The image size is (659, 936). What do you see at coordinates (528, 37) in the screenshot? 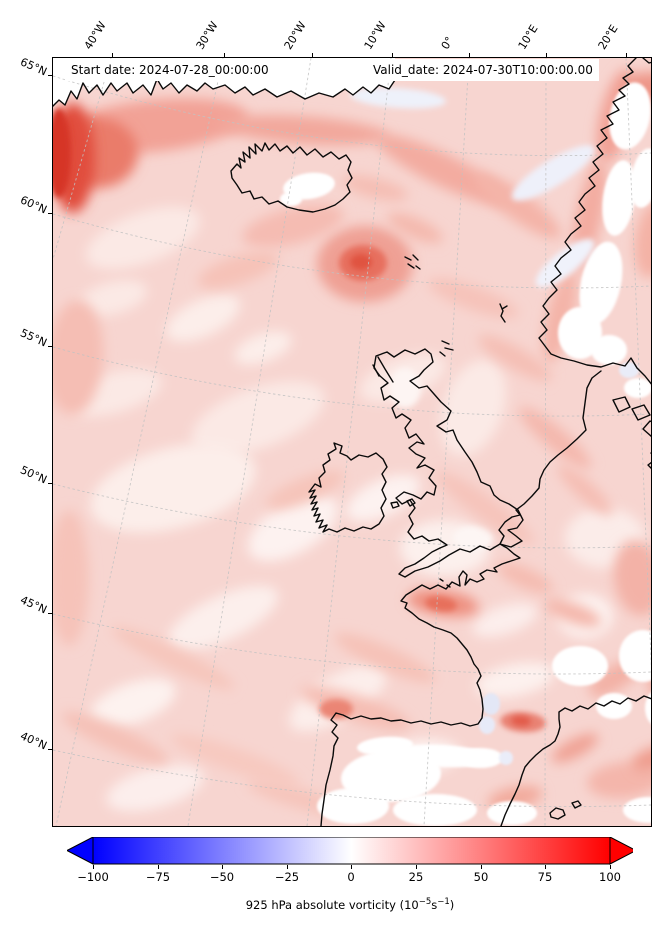
I see `lon-tick-10e: 10°E` at bounding box center [528, 37].